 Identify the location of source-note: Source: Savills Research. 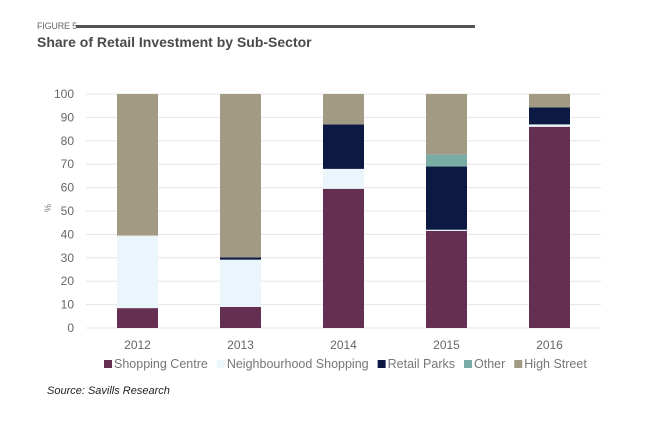
(108, 391).